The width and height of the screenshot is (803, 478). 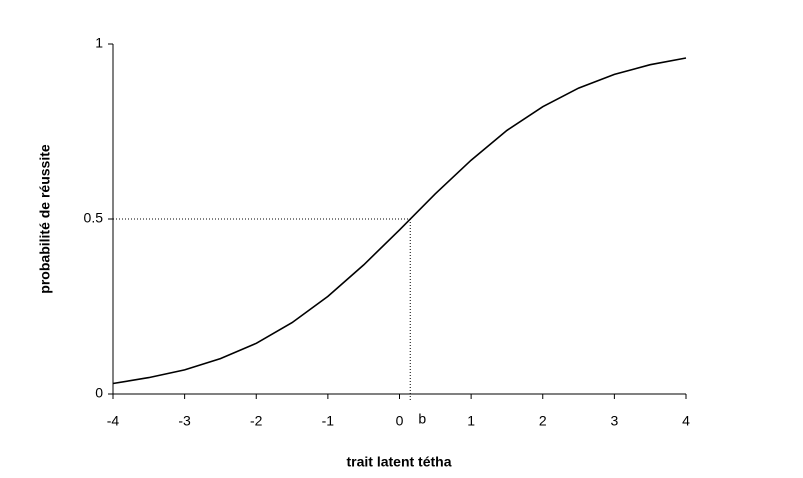 I want to click on x-tick-label: 4, so click(x=686, y=421).